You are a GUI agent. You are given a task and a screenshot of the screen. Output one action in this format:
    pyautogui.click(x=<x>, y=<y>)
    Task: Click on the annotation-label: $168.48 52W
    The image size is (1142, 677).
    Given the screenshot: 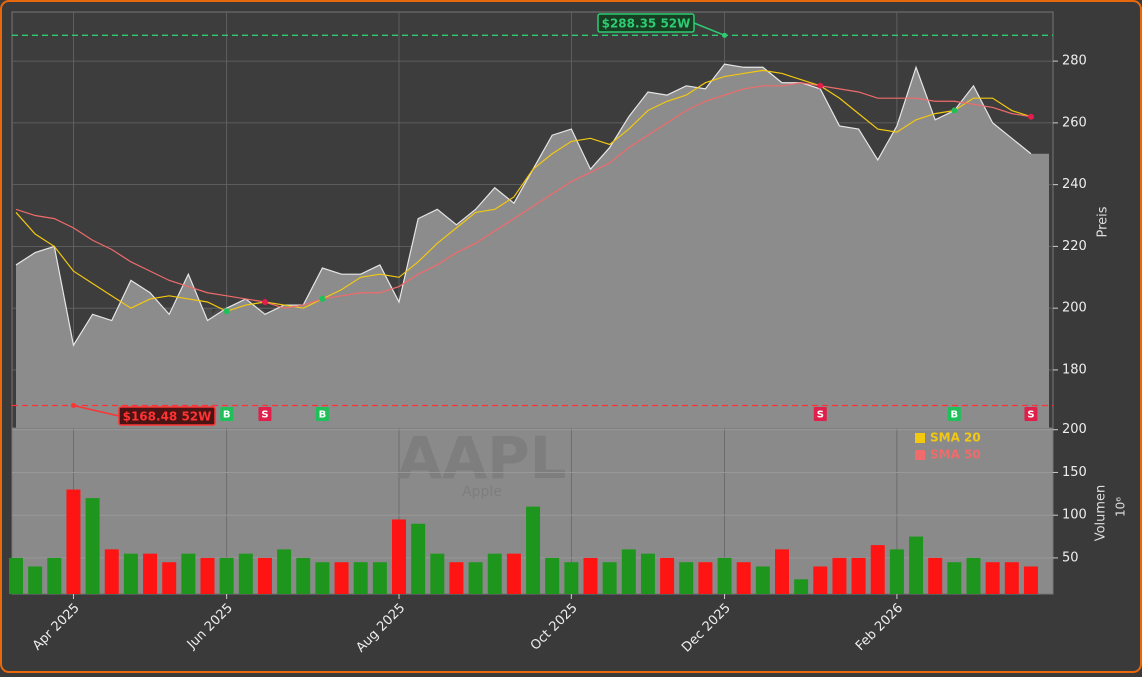 What is the action you would take?
    pyautogui.click(x=167, y=417)
    